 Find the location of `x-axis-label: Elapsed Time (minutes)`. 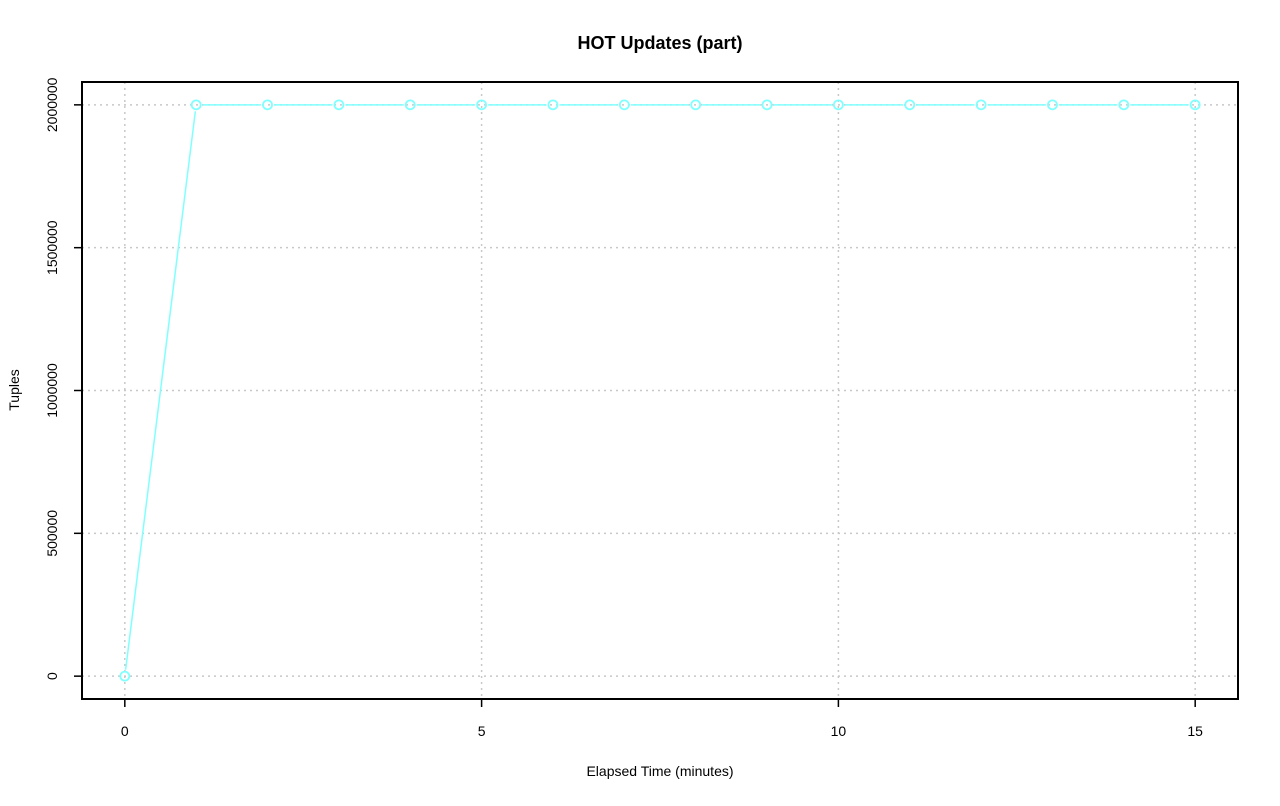

x-axis-label: Elapsed Time (minutes) is located at coordinates (659, 771).